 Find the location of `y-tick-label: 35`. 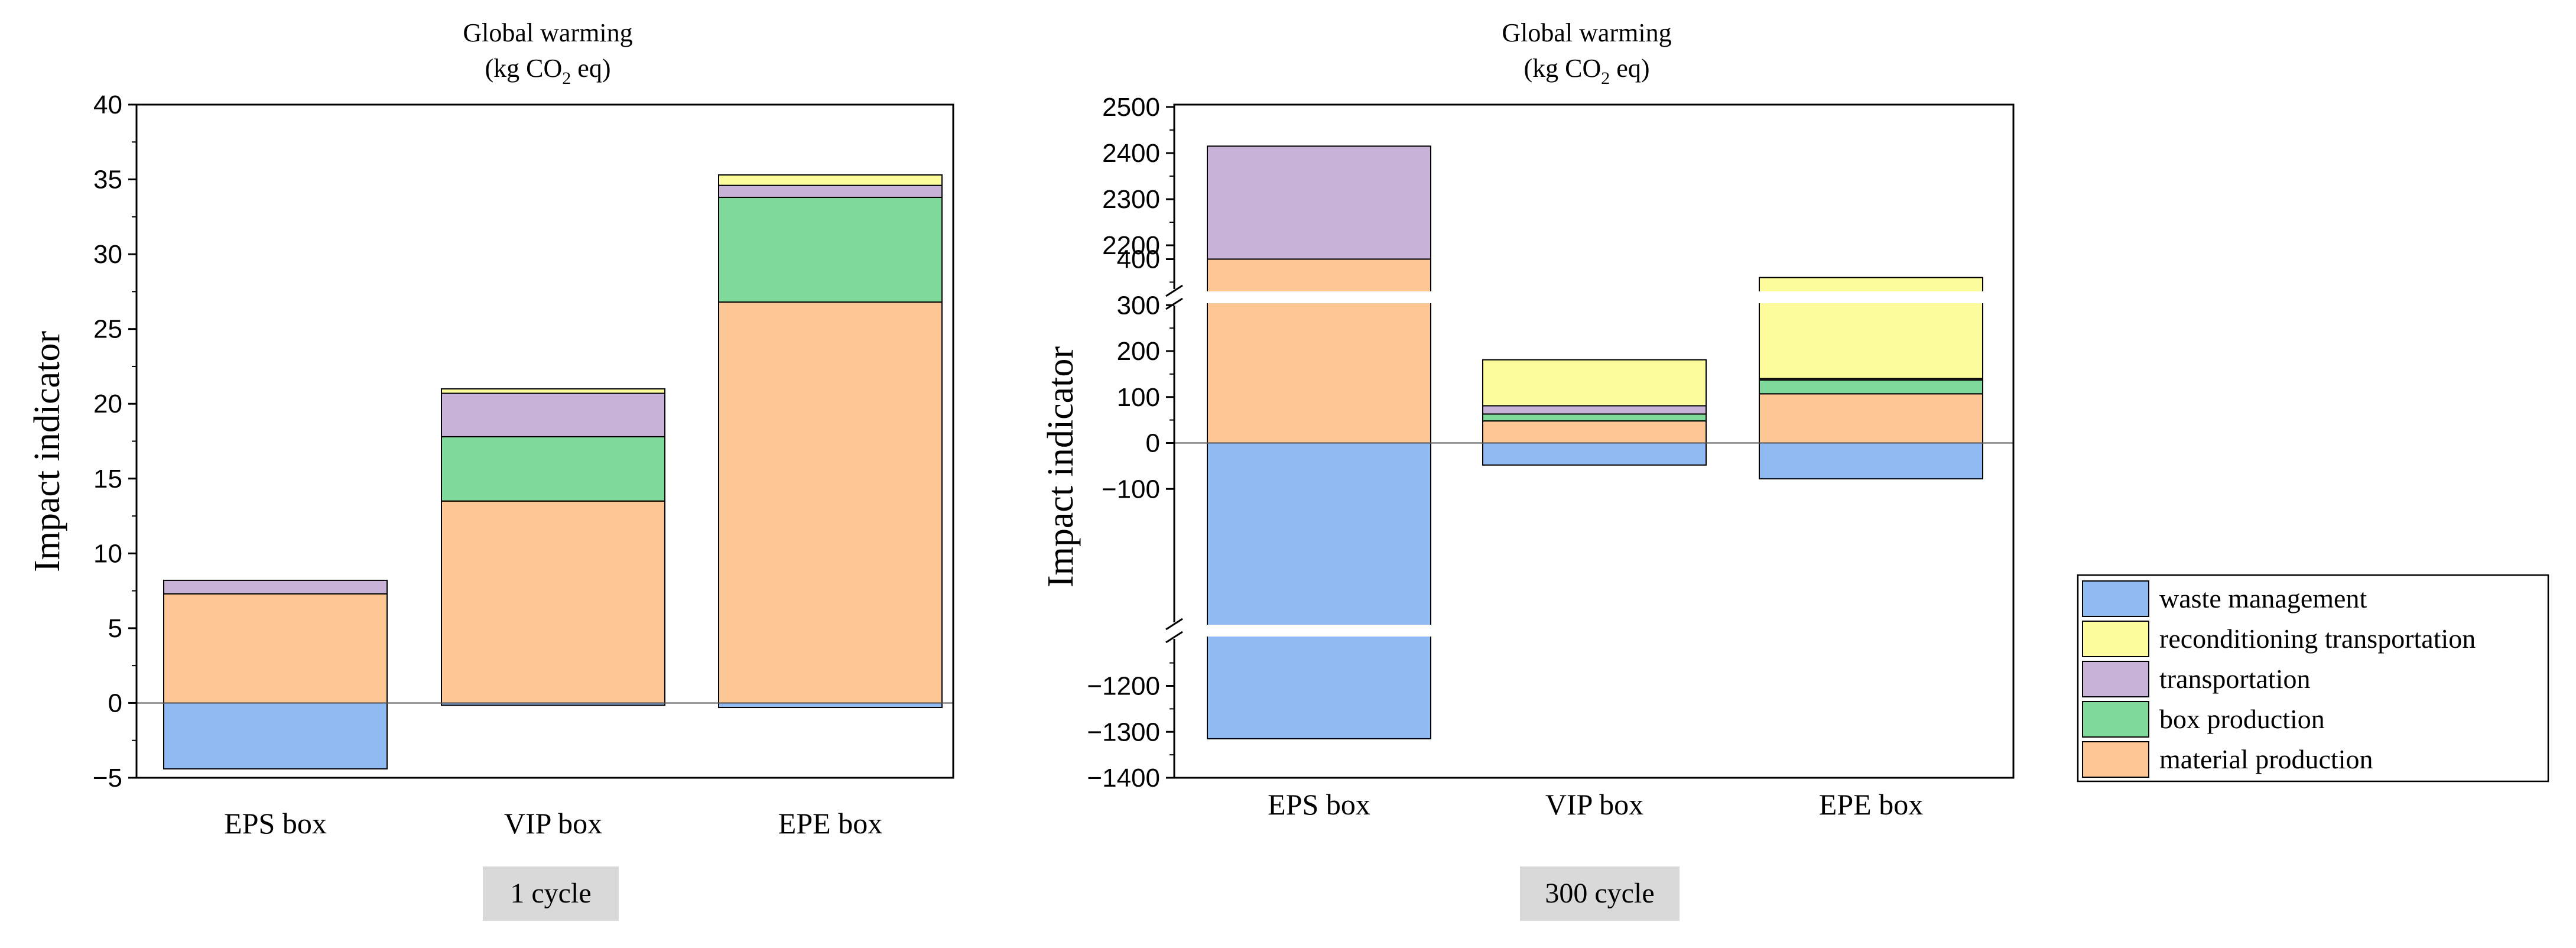

y-tick-label: 35 is located at coordinates (107, 179).